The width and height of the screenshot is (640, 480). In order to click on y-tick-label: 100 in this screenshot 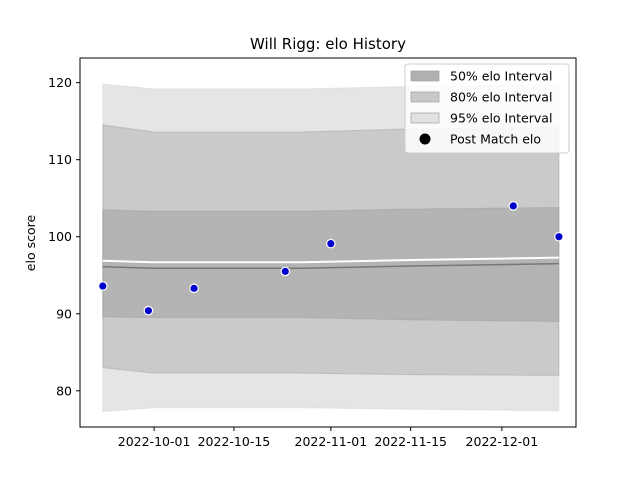, I will do `click(60, 236)`.